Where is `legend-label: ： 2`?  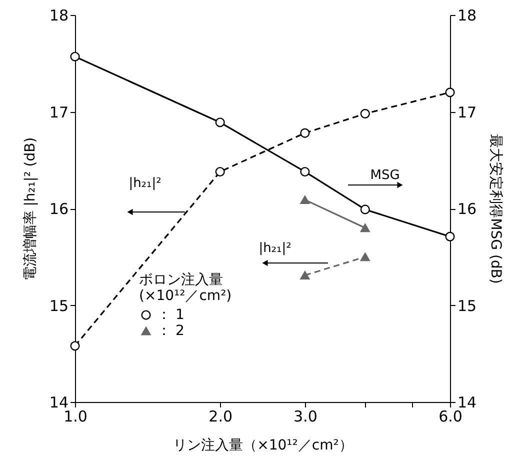
legend-label: ： 2 is located at coordinates (170, 331).